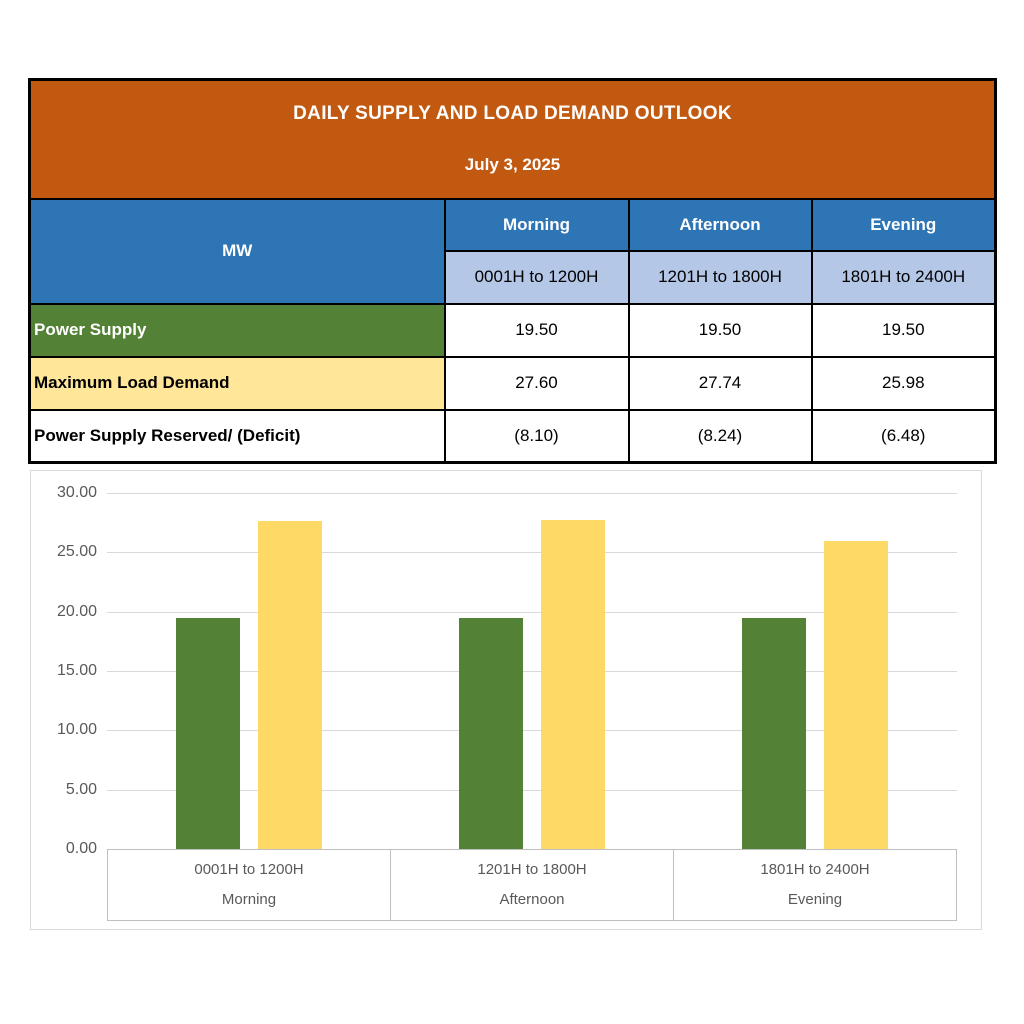  Describe the element at coordinates (532, 870) in the screenshot. I see `category-range-label: 1201H to 1800H` at that location.